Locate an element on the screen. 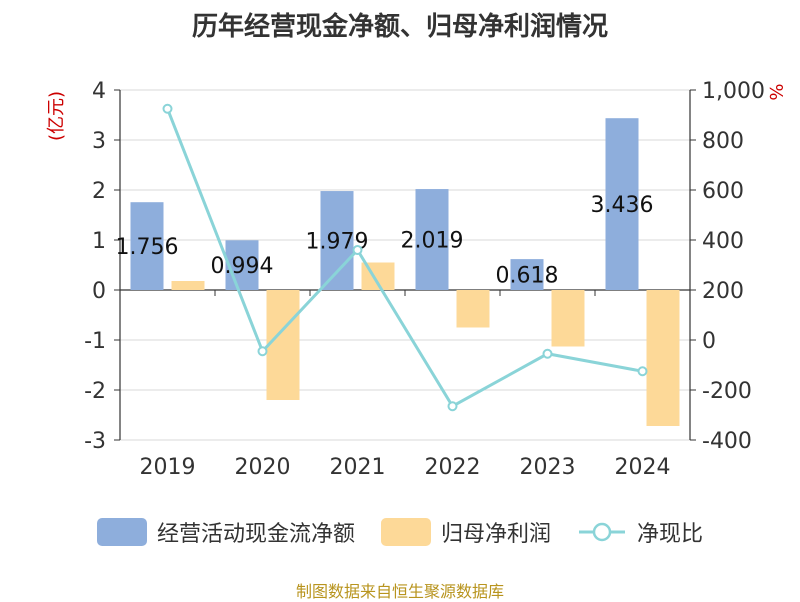 This screenshot has height=602, width=800. legend-swatch-profit is located at coordinates (405, 532).